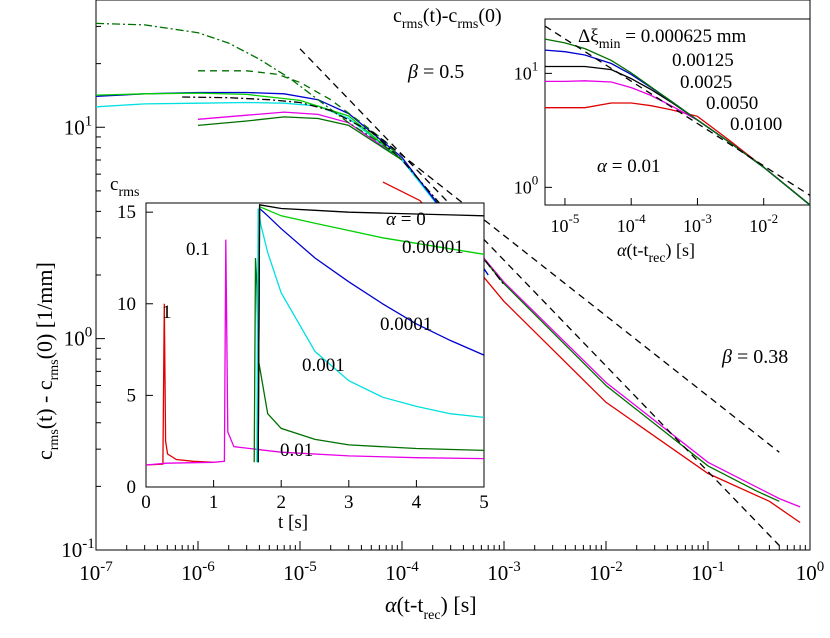 The image size is (830, 638). What do you see at coordinates (296, 450) in the screenshot?
I see `inset-label-0-01: 0.01` at bounding box center [296, 450].